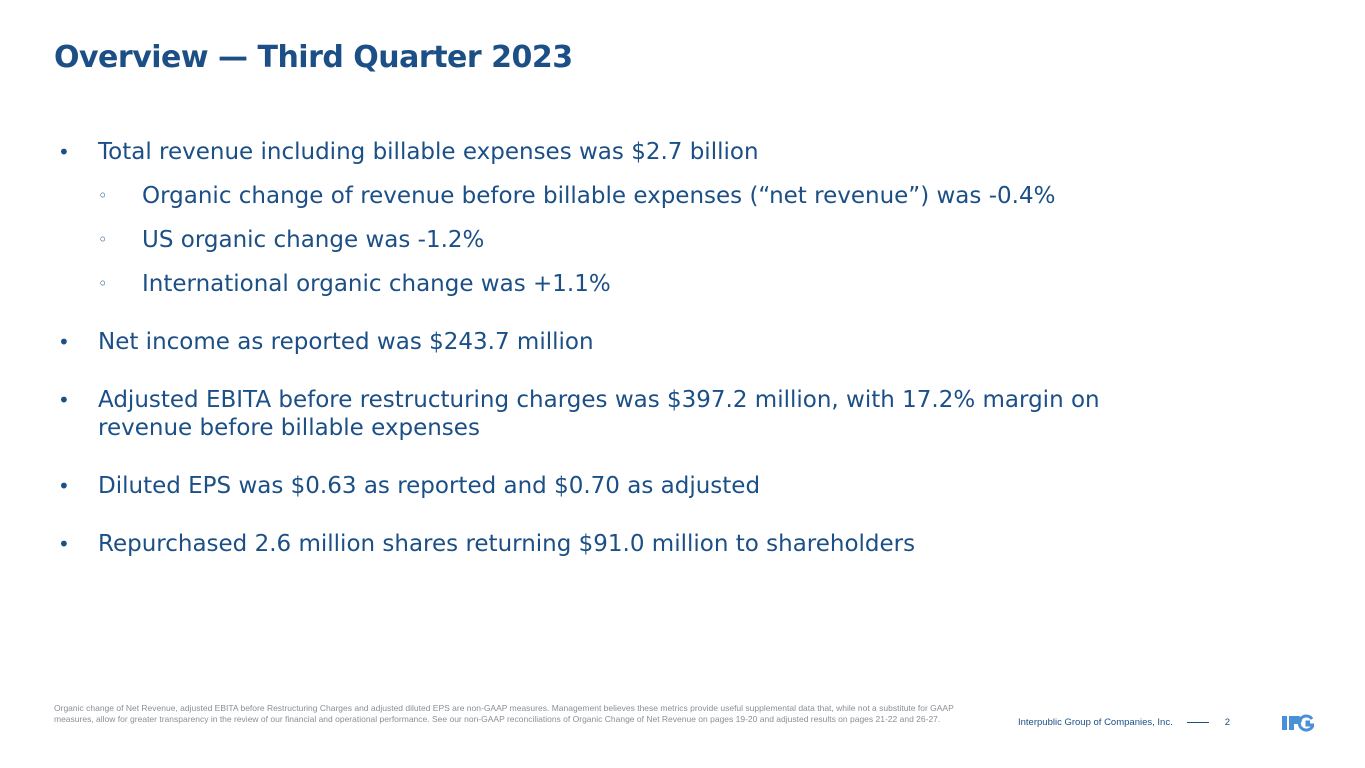 Image resolution: width=1365 pixels, height=768 pixels. What do you see at coordinates (1227, 722) in the screenshot?
I see `page-number: 2` at bounding box center [1227, 722].